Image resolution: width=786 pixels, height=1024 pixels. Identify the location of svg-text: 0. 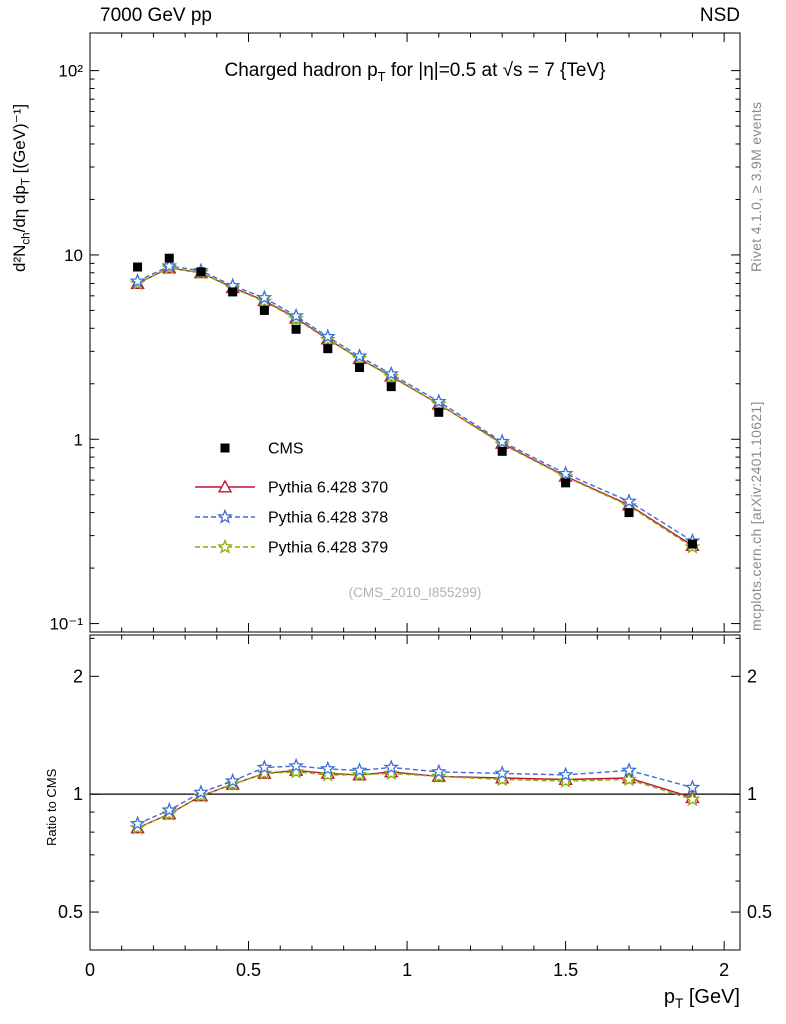
(90, 970).